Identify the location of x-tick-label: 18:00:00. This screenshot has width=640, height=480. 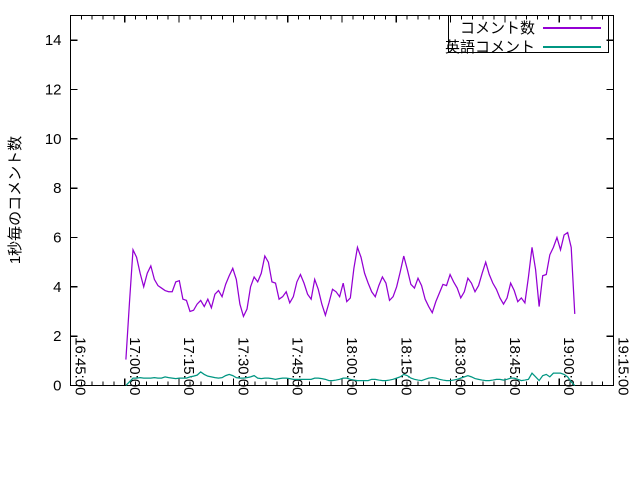
(351, 366).